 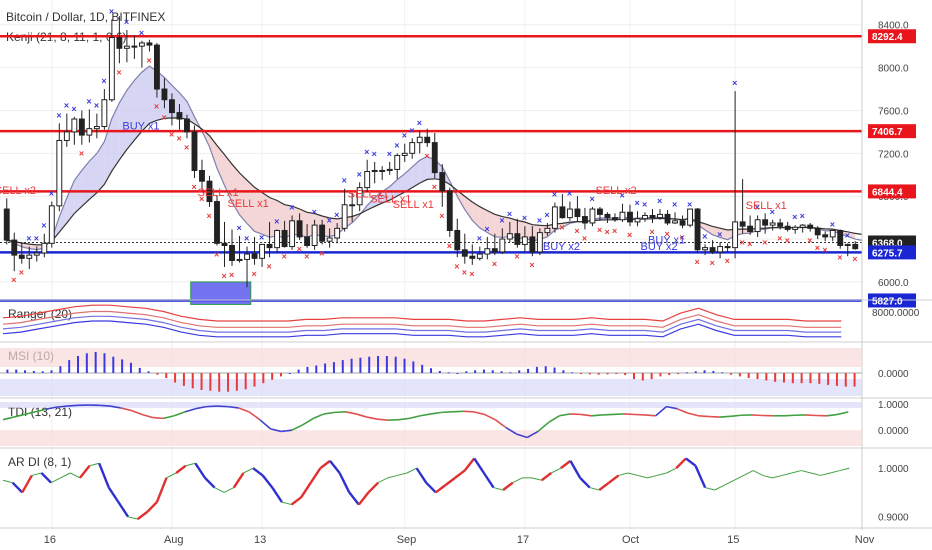 What do you see at coordinates (733, 540) in the screenshot?
I see `time-tick-label: 15` at bounding box center [733, 540].